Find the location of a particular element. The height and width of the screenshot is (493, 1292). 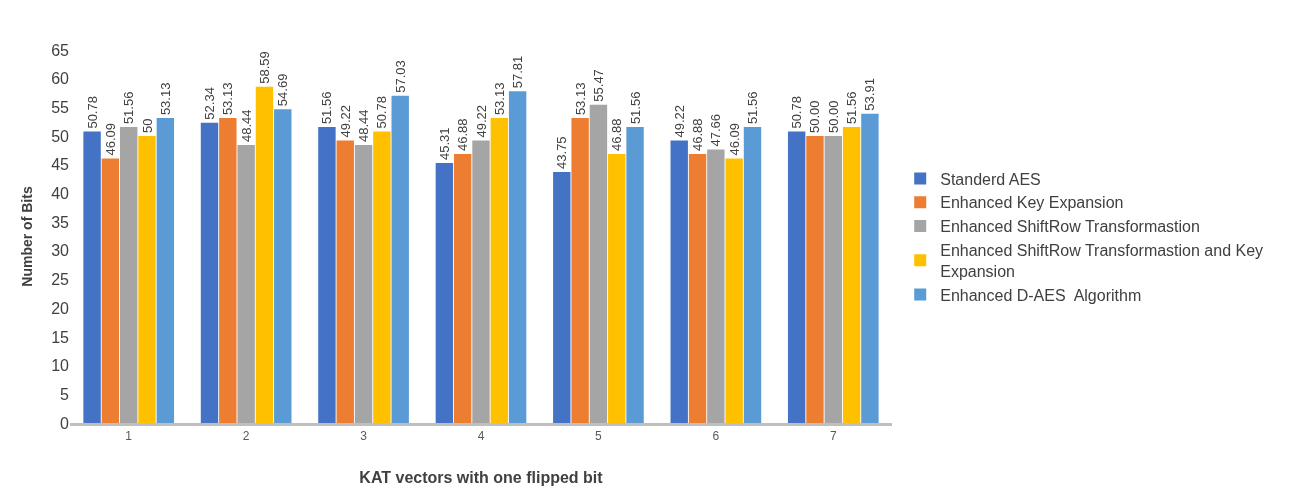

data-label: 57.03 is located at coordinates (400, 76).